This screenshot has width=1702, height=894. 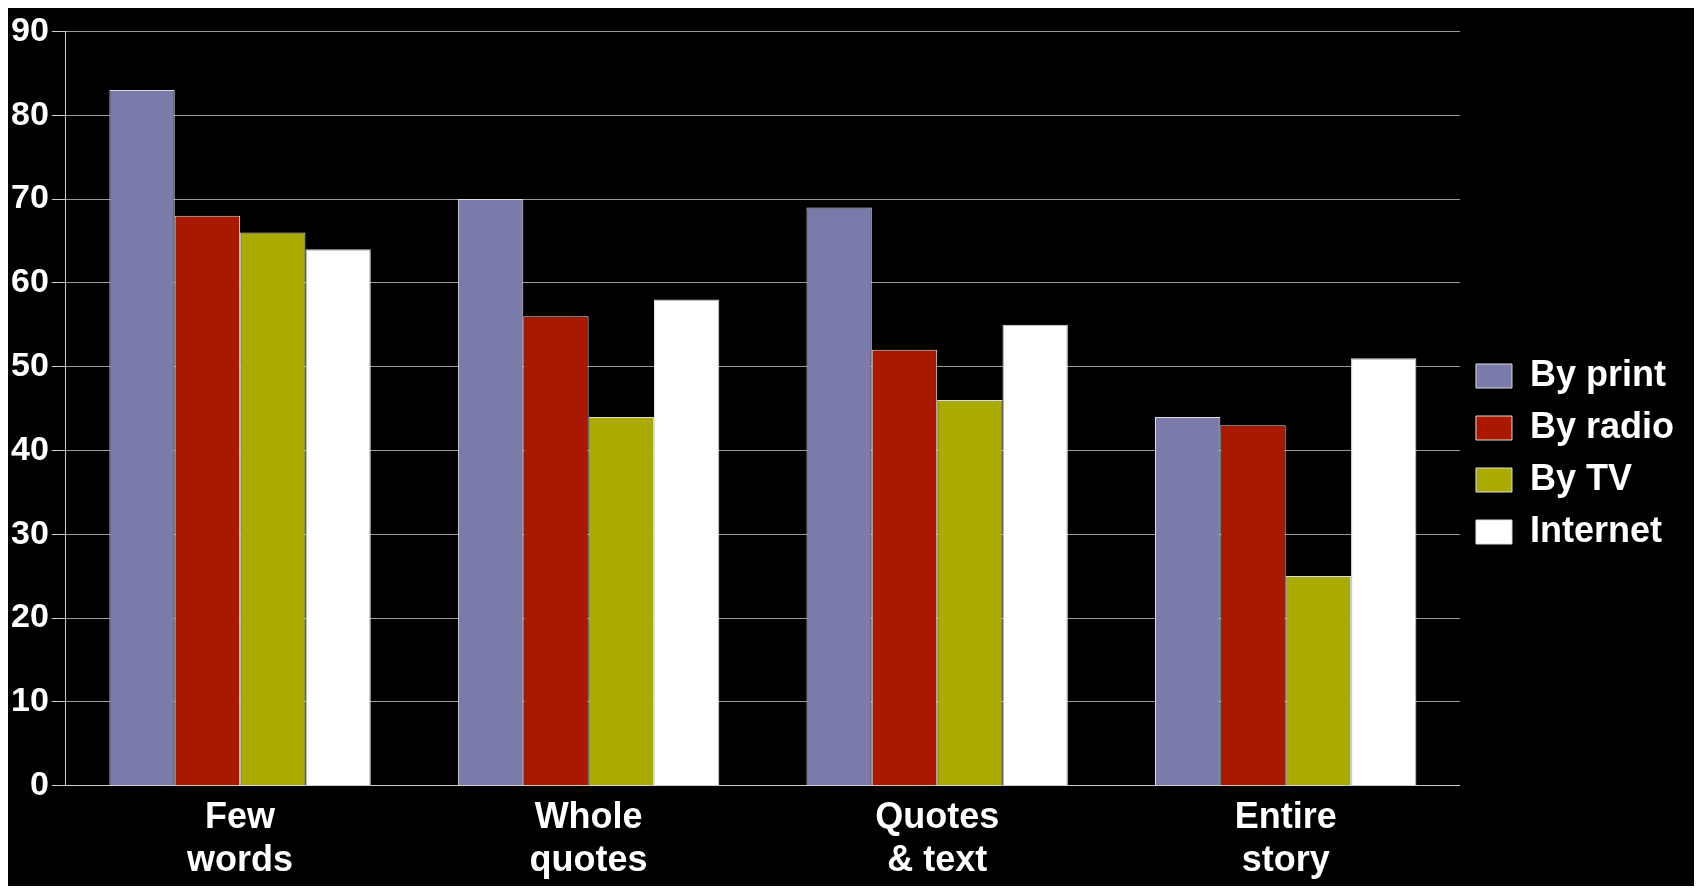 What do you see at coordinates (29, 112) in the screenshot?
I see `y-tick-label: 80` at bounding box center [29, 112].